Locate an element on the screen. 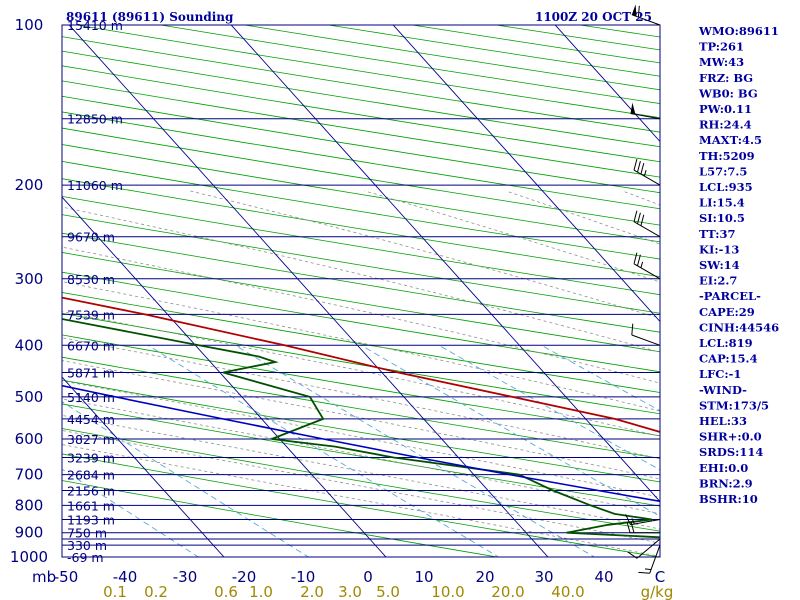 This screenshot has width=800, height=600. temperature-tick-label: C is located at coordinates (660, 577).